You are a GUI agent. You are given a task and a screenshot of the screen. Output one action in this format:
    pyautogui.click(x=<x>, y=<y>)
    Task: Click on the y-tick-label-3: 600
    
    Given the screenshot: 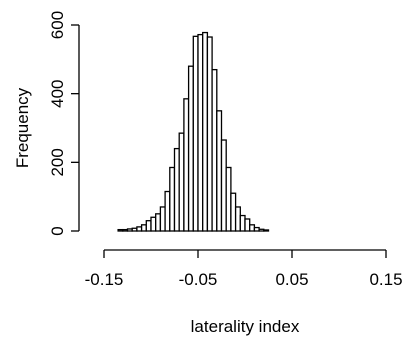 What is the action you would take?
    pyautogui.click(x=57, y=25)
    